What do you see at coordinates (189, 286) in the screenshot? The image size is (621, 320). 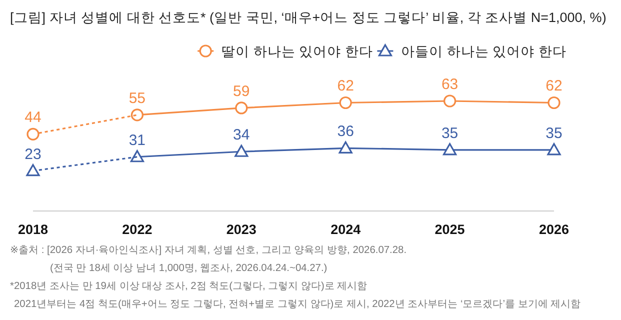 I see `text: *2018년 조사는 만 19세 이상 대상 조사, 2점 척도(그렇다, 그렇지 않다)로 제시함` at bounding box center [189, 286].